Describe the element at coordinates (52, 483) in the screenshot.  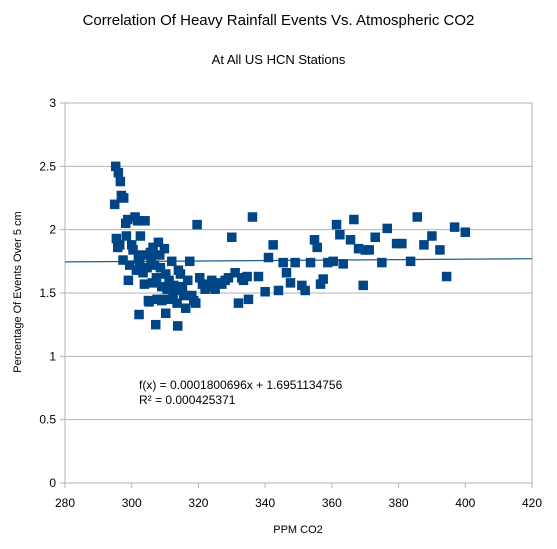
I see `y-tick-label: 0` at that location.